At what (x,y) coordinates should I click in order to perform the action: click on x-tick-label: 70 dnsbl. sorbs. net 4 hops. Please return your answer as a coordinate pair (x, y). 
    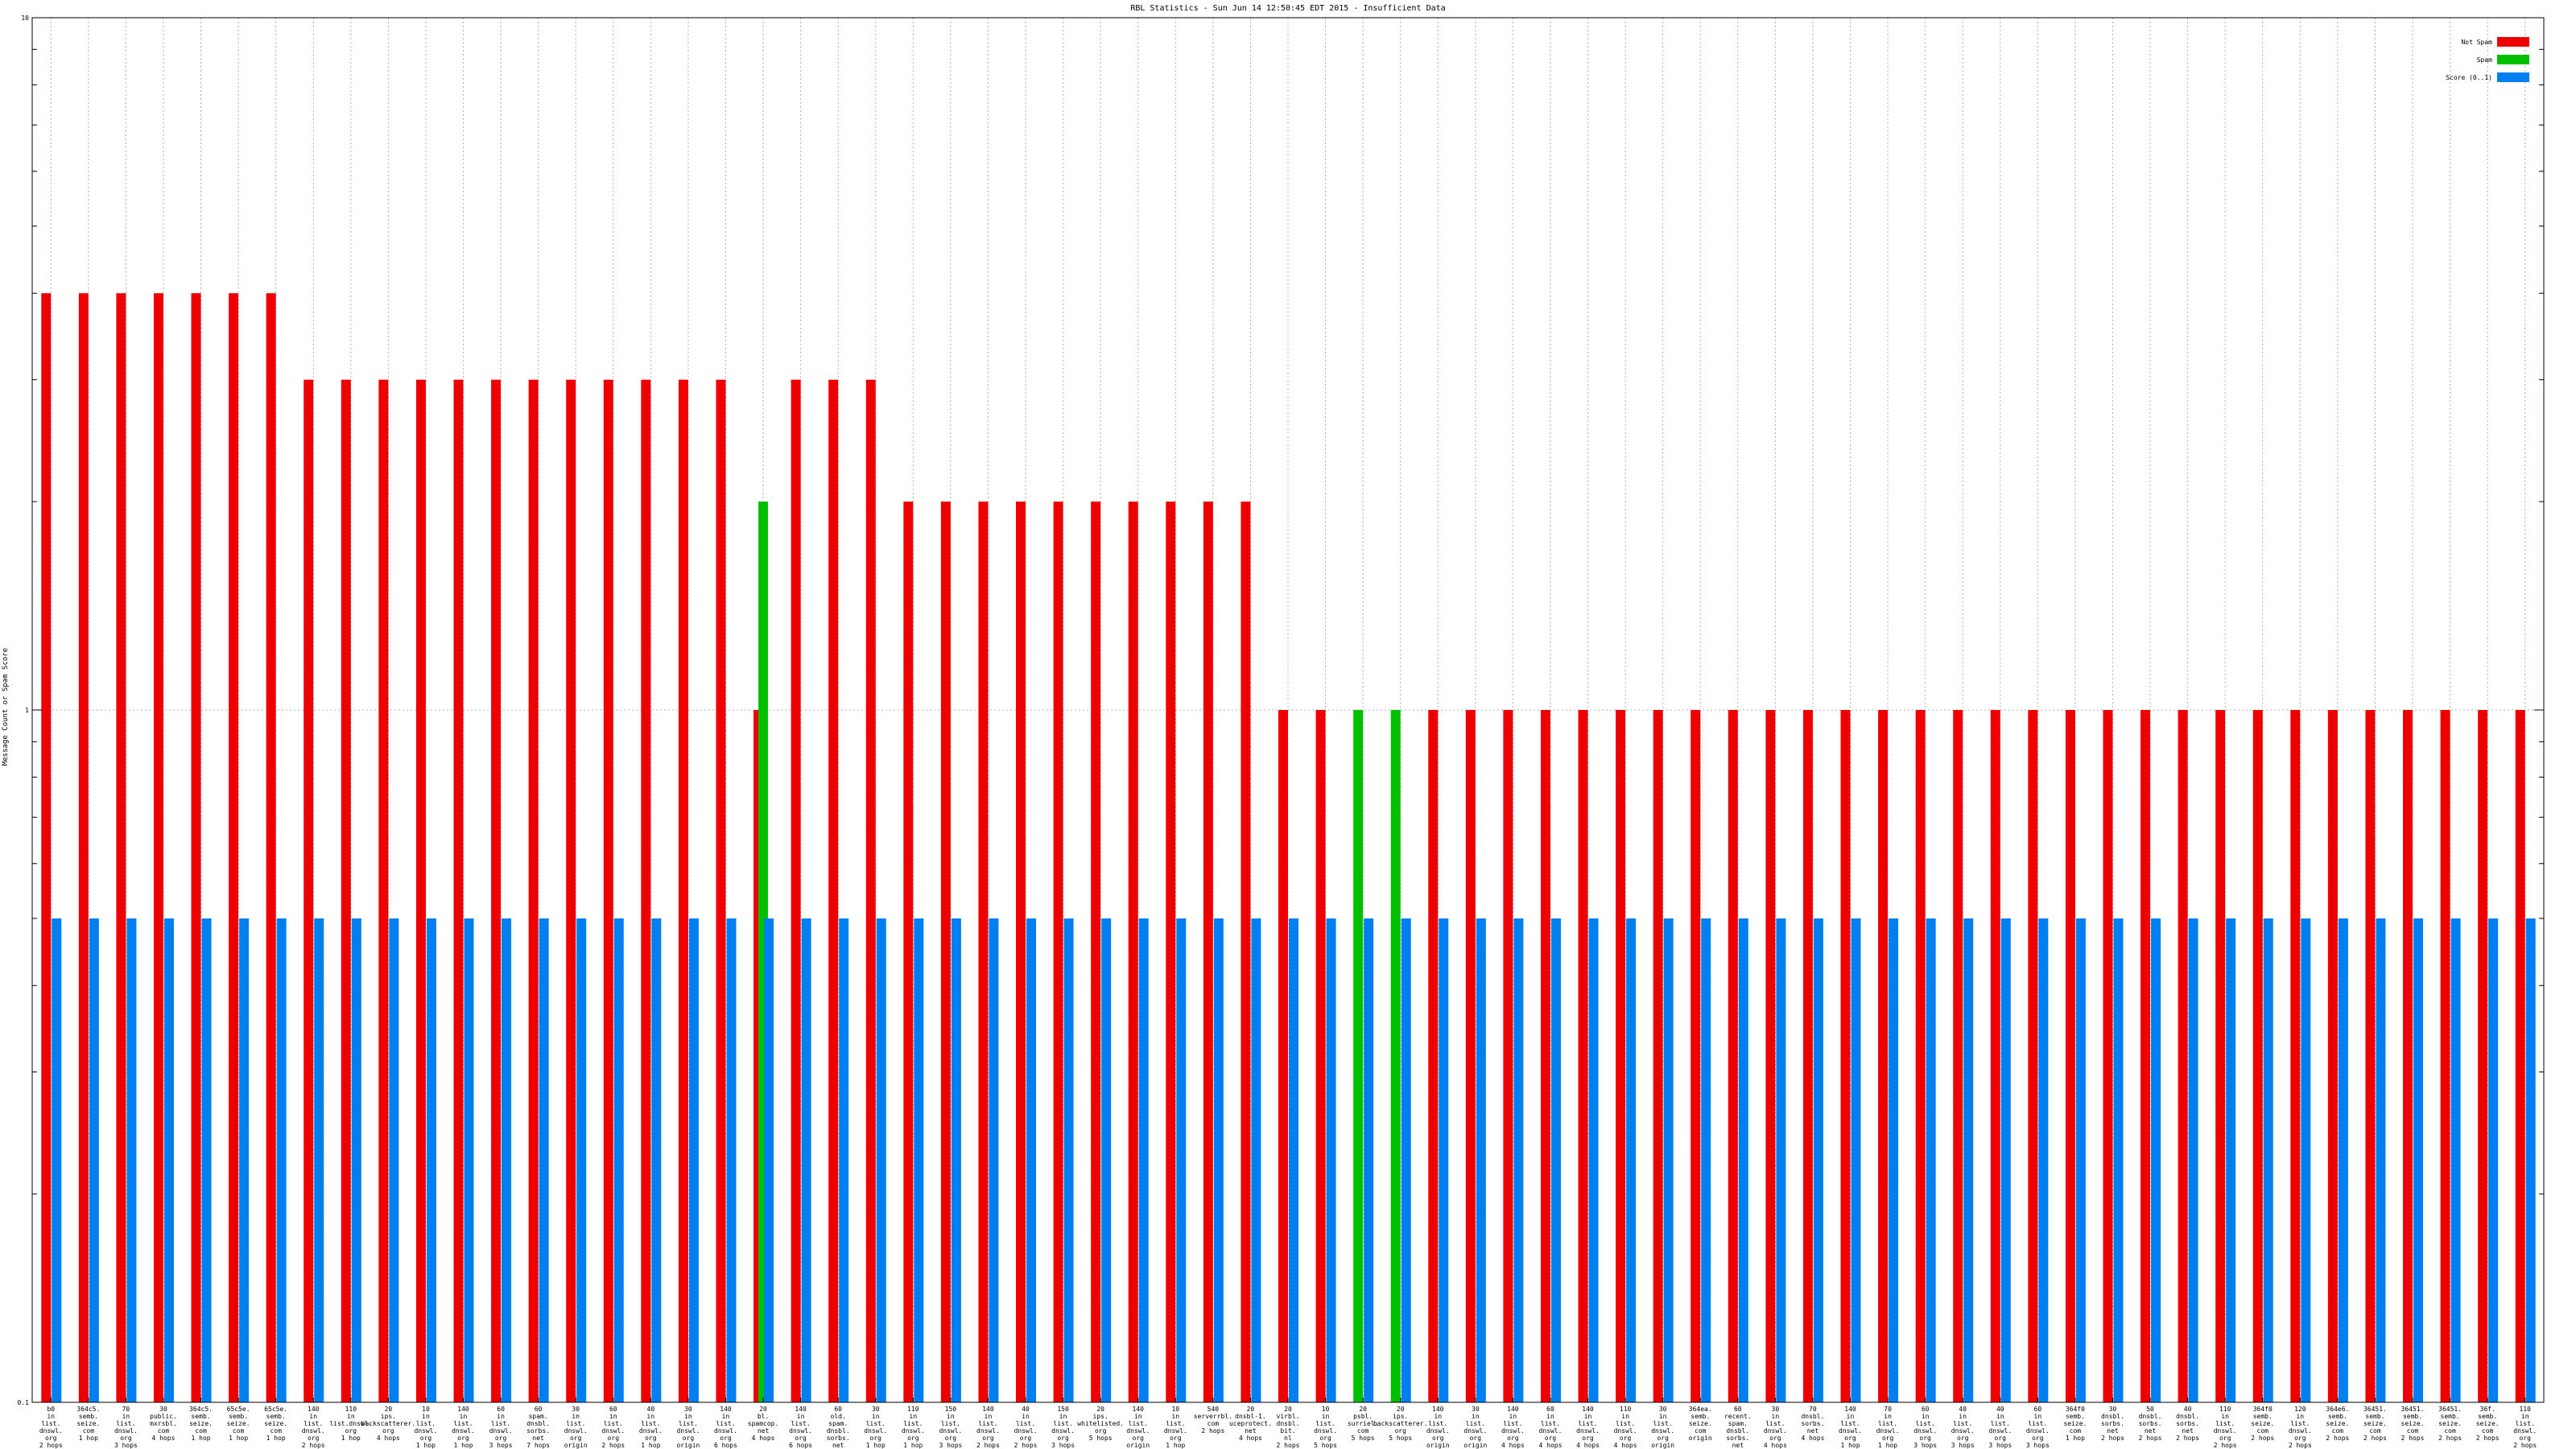
    Looking at the image, I should click on (1812, 1424).